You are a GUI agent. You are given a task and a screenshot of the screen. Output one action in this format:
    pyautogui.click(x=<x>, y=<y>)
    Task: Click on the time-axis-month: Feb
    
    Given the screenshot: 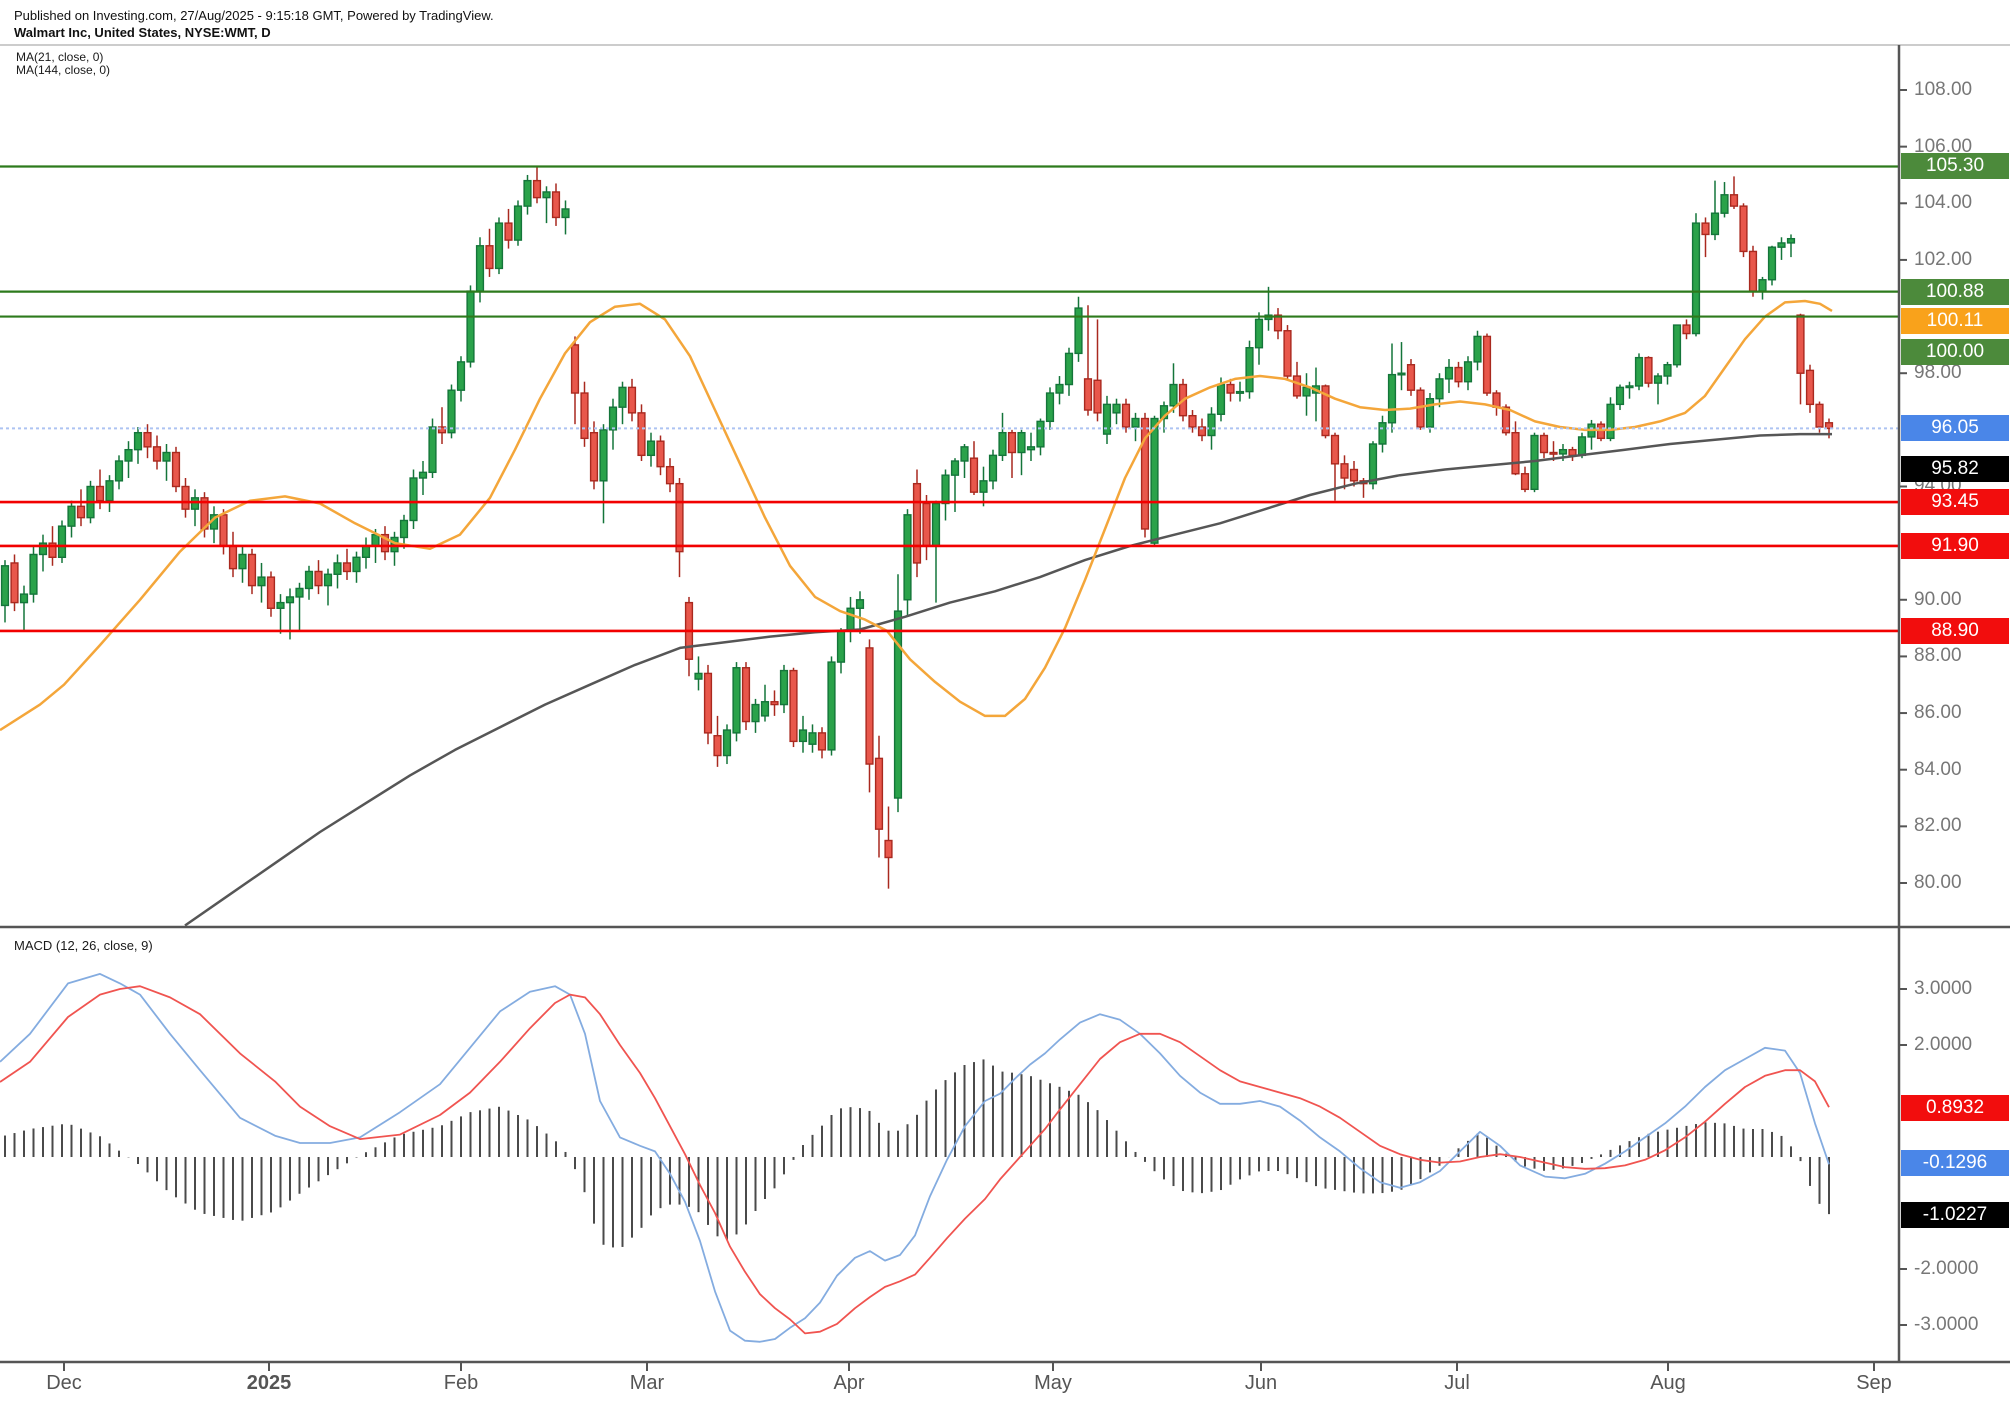 What is the action you would take?
    pyautogui.click(x=461, y=1383)
    